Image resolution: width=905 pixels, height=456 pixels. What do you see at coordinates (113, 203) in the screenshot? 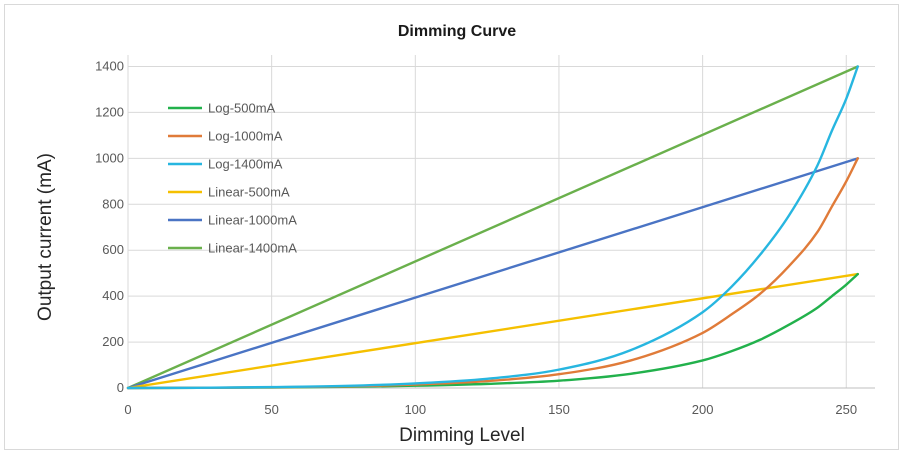
I see `y-tick-label: 800` at bounding box center [113, 203].